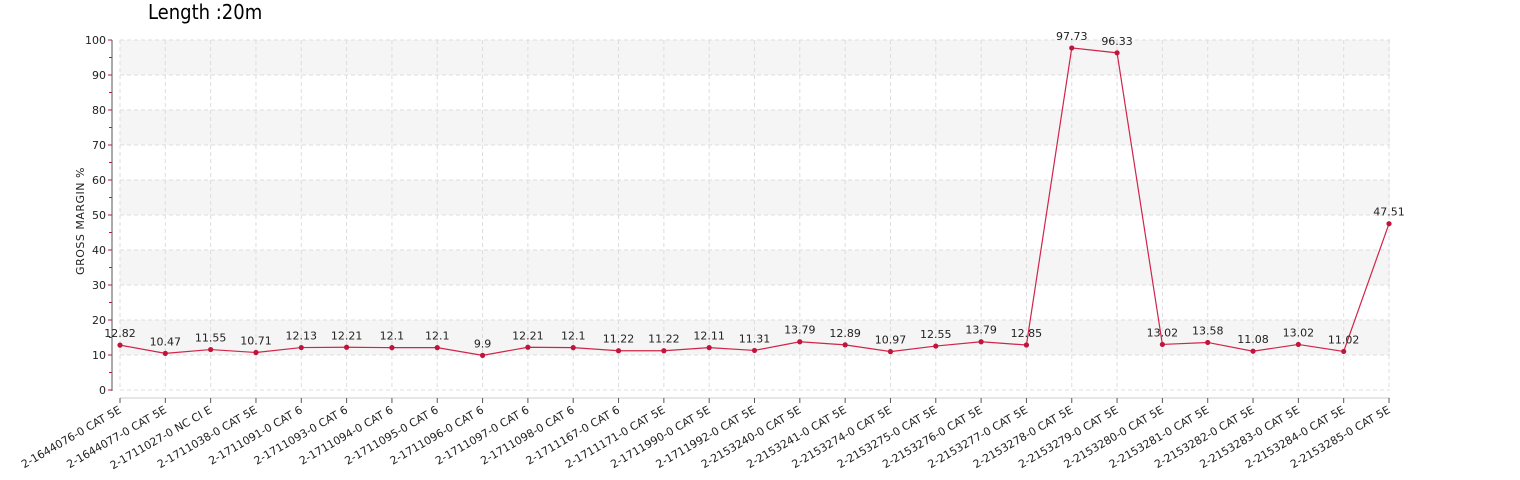  What do you see at coordinates (302, 336) in the screenshot?
I see `data-label: 12.13` at bounding box center [302, 336].